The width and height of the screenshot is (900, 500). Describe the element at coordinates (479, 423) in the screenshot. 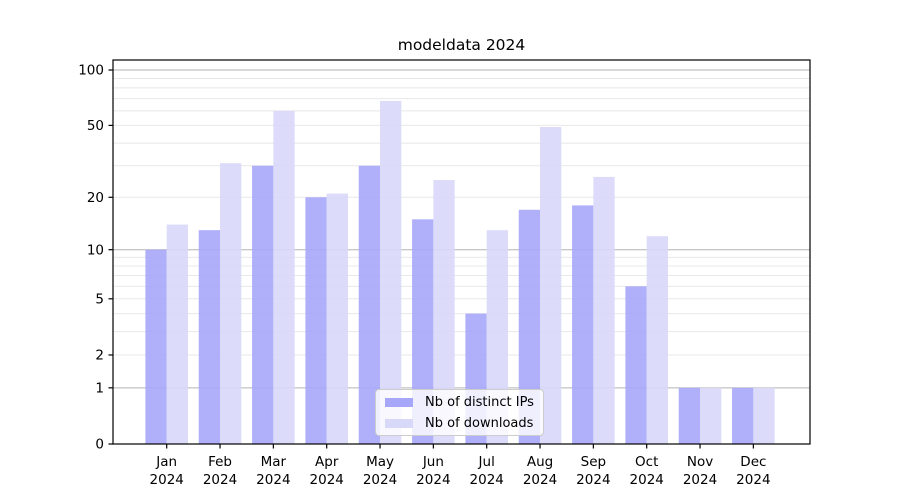

I see `legend-label-downloads: Nb of downloads` at that location.